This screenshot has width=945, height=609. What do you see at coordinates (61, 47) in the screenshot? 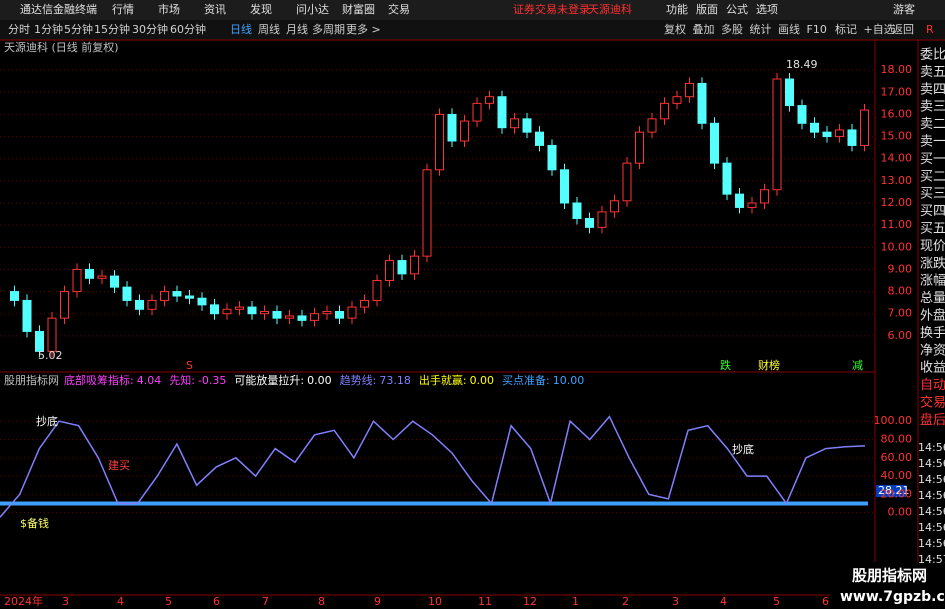
I see `chart-header: 天源迪科 (日线 前复权)` at bounding box center [61, 47].